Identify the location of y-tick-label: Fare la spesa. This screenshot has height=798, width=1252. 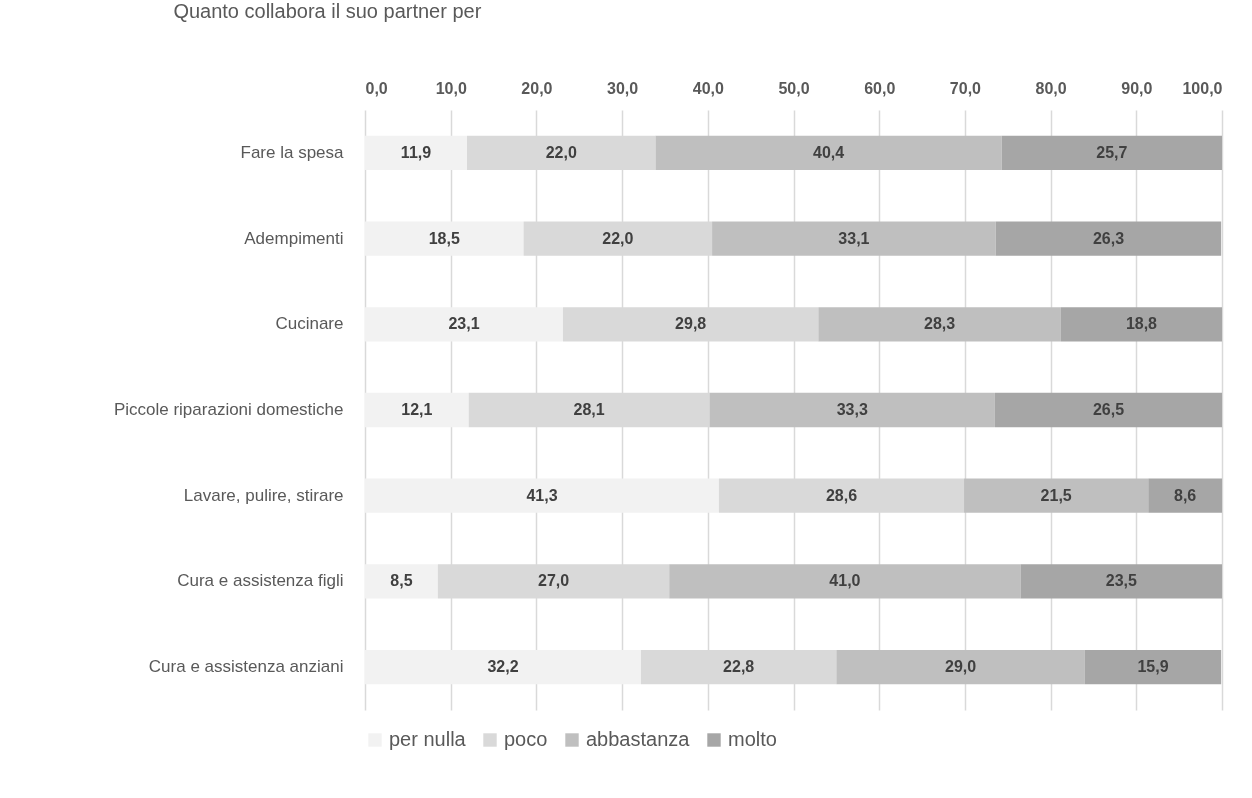
(292, 152).